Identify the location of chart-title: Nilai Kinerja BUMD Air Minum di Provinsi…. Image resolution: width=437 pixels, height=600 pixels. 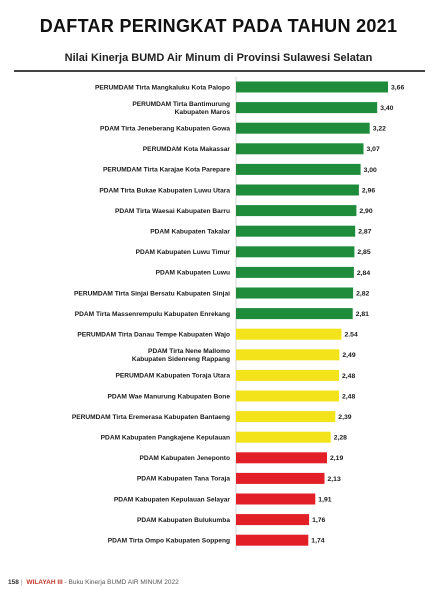
(218, 58).